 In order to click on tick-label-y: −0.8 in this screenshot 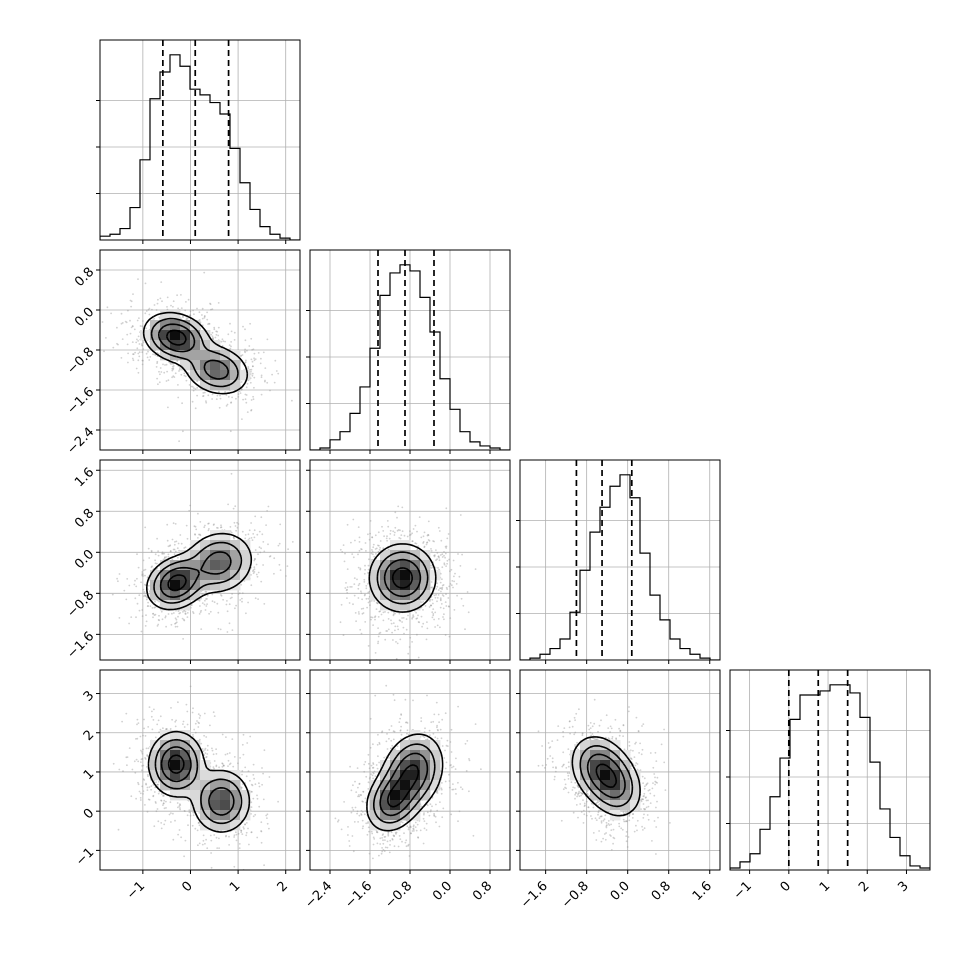, I will do `click(80, 604)`.